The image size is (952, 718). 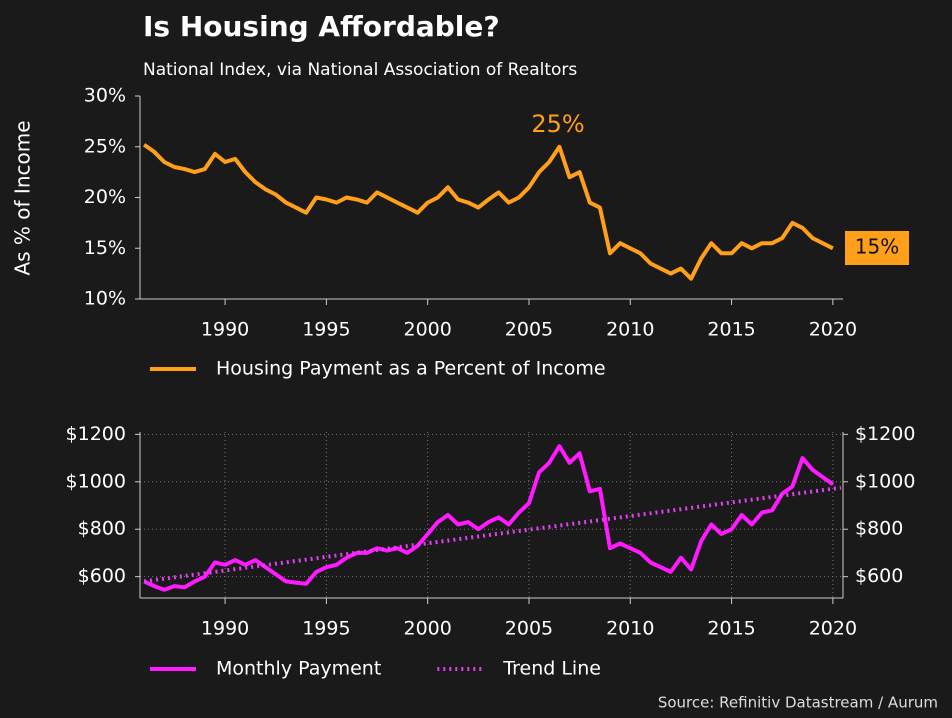 I want to click on y2-tick-label: $800, so click(x=879, y=529).